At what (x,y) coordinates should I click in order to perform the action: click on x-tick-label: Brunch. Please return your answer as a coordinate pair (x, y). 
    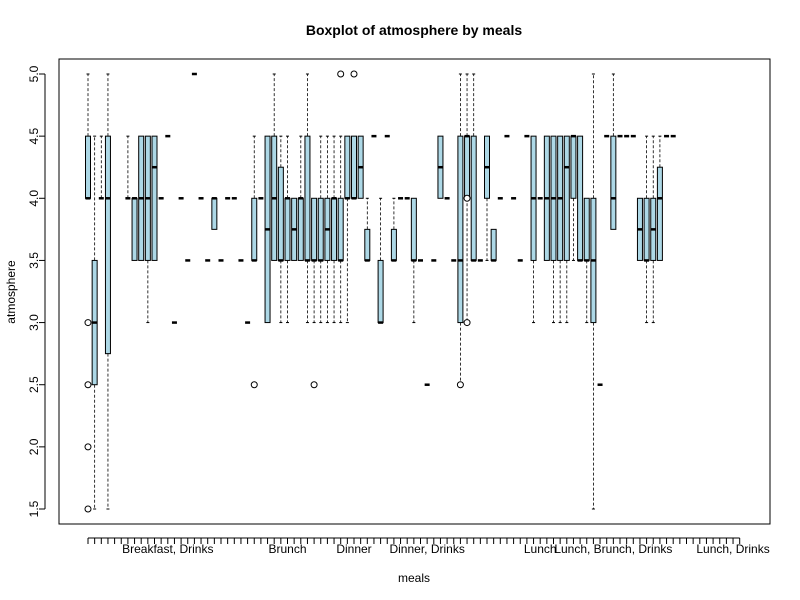
    Looking at the image, I should click on (287, 549).